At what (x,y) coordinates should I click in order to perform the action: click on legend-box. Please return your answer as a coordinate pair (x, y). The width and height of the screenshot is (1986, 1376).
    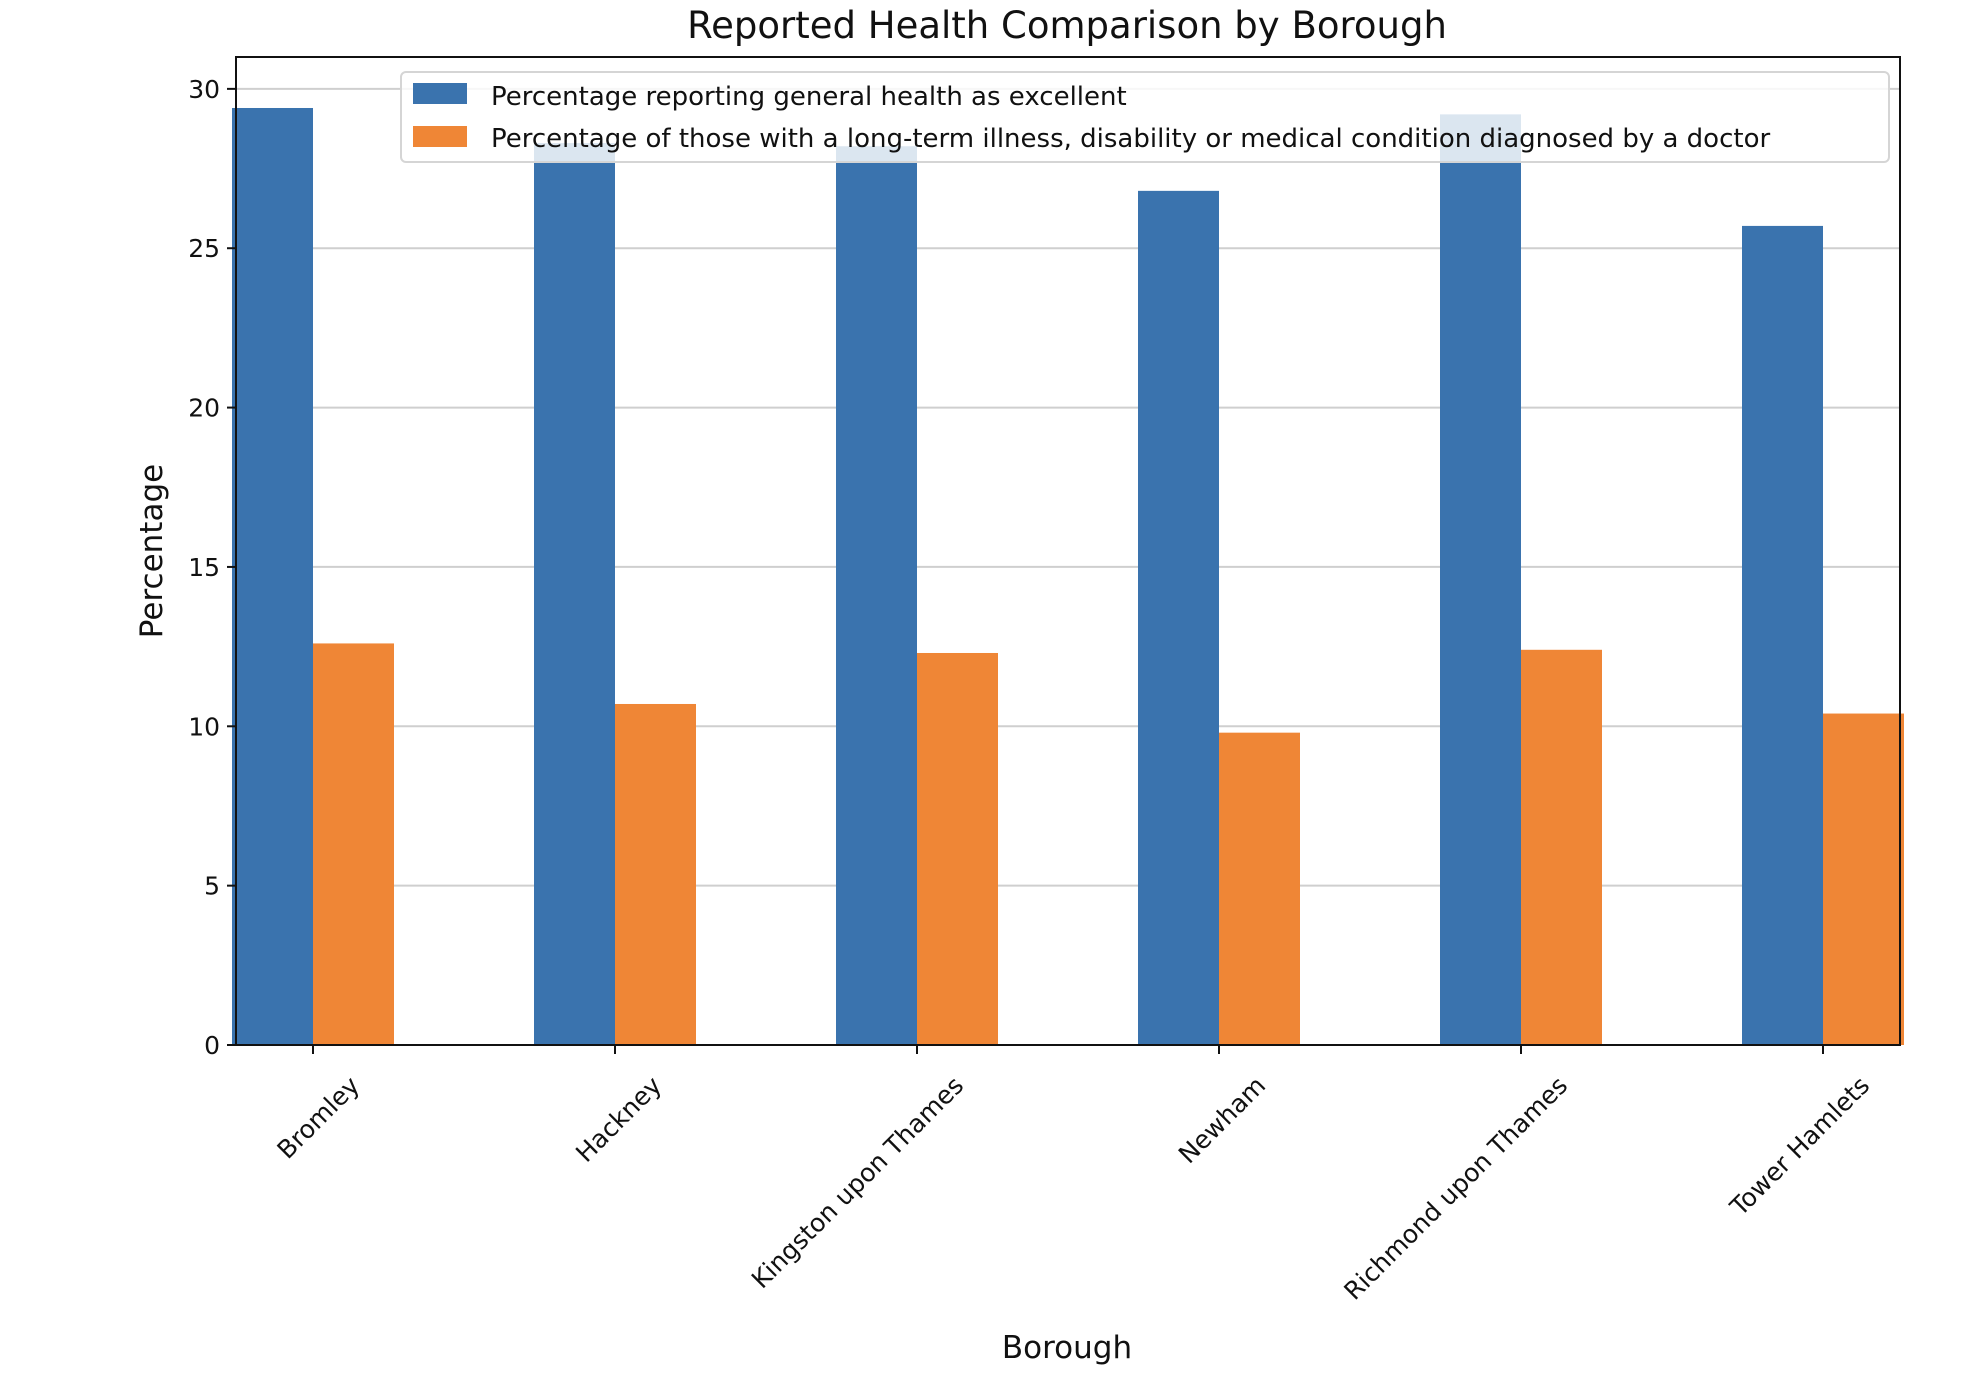
    Looking at the image, I should click on (1145, 117).